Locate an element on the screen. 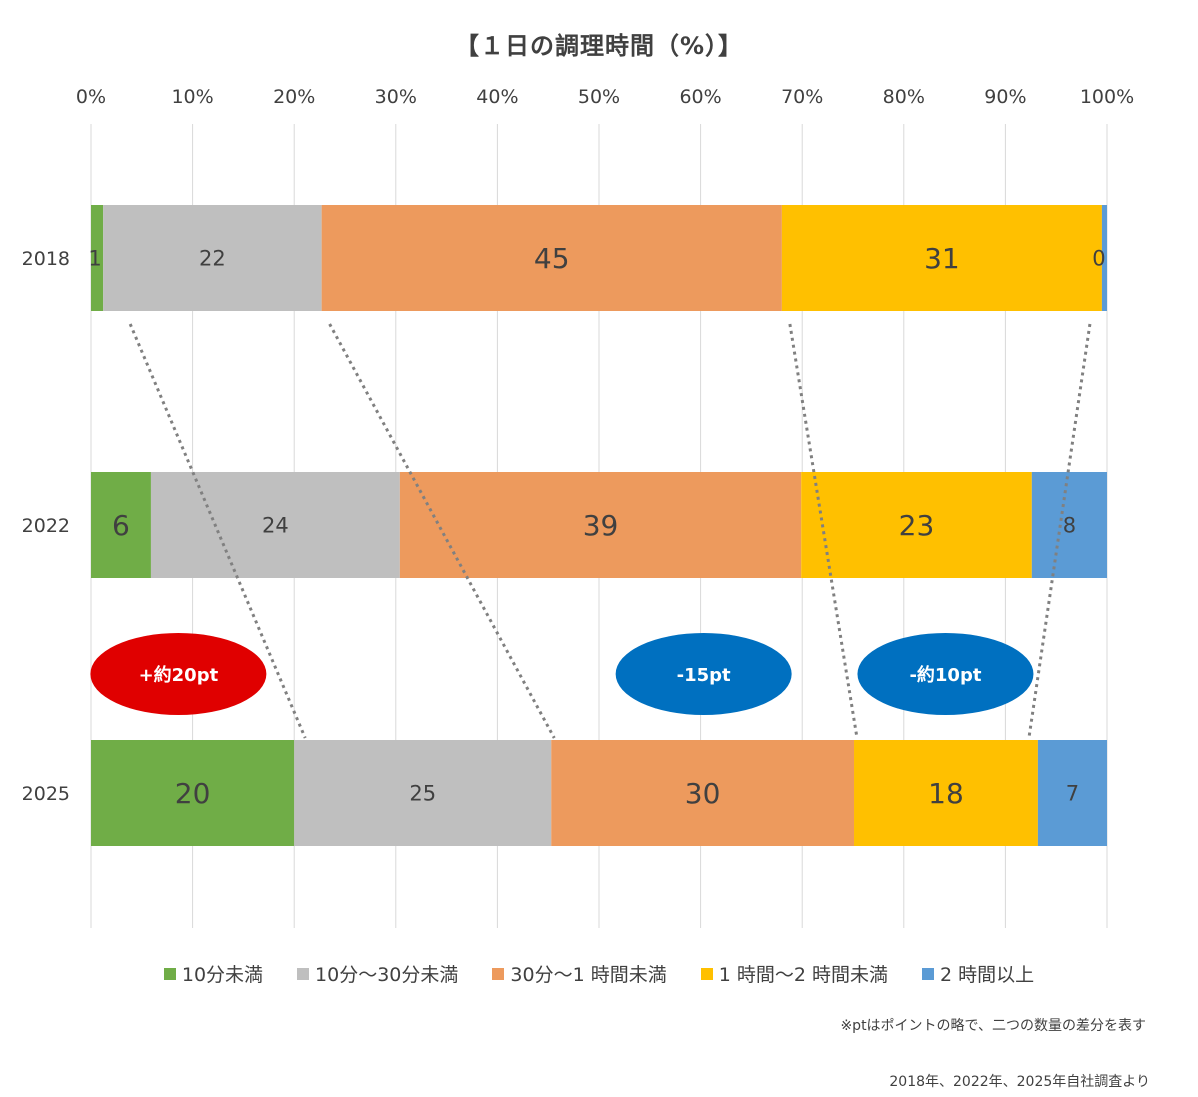 The width and height of the screenshot is (1198, 1097). data-label: 18 is located at coordinates (946, 793).